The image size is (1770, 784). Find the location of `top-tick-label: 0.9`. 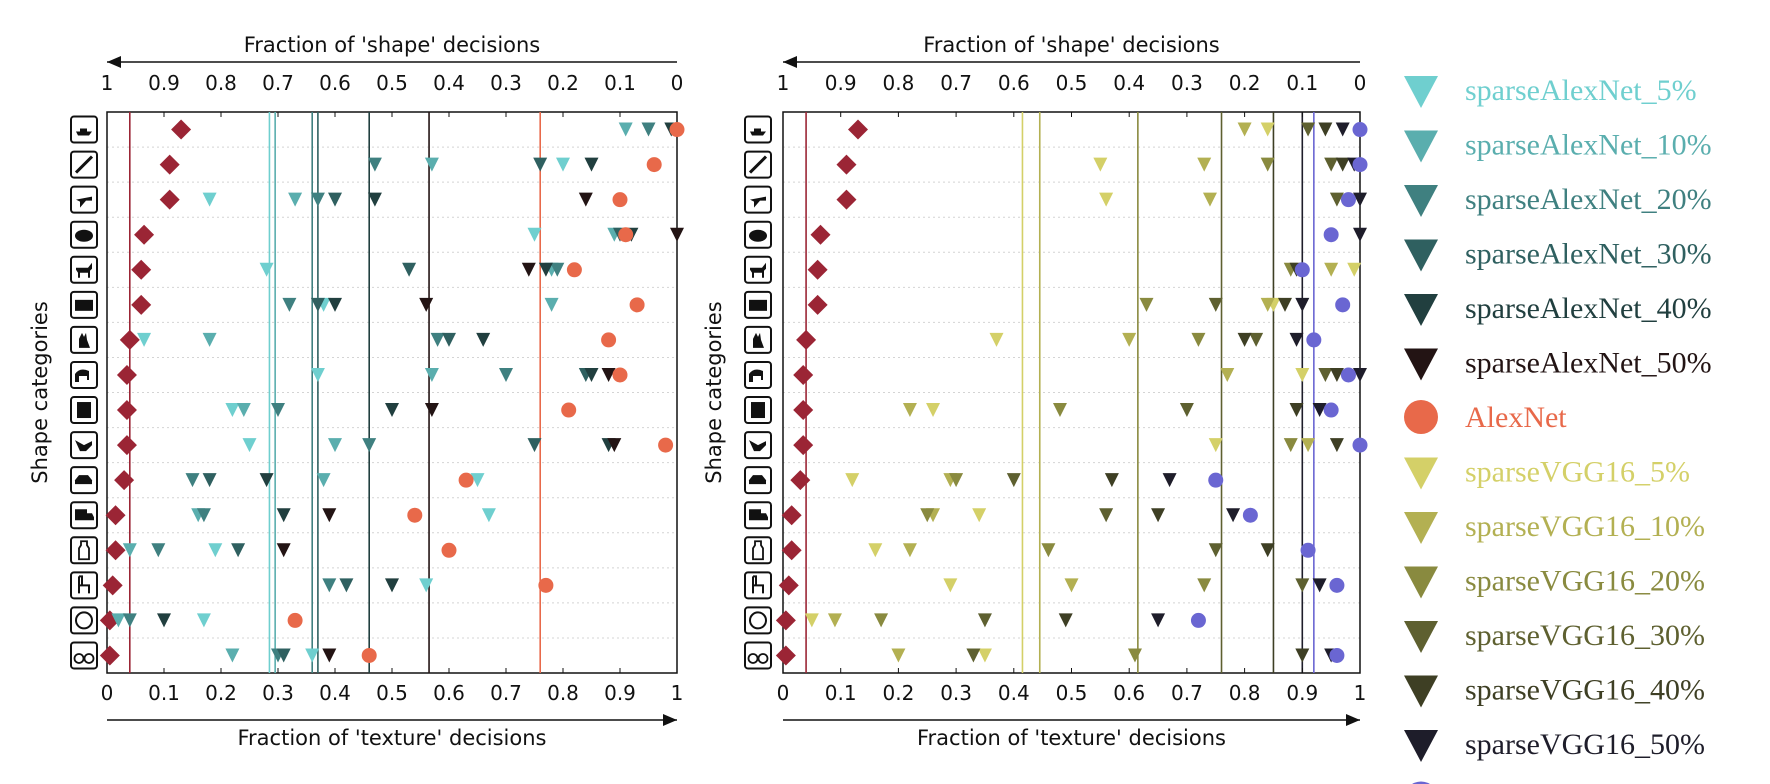

top-tick-label: 0.9 is located at coordinates (841, 83).